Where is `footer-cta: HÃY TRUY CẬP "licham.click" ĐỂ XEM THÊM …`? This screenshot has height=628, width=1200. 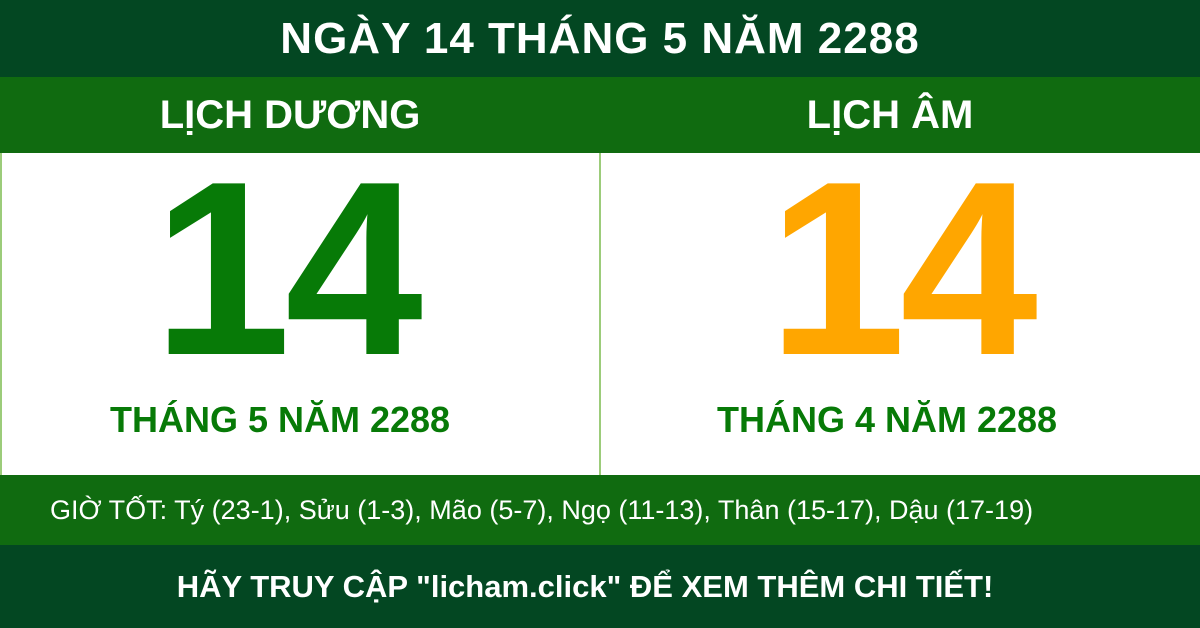
footer-cta: HÃY TRUY CẬP "licham.click" ĐỂ XEM THÊM … is located at coordinates (600, 586).